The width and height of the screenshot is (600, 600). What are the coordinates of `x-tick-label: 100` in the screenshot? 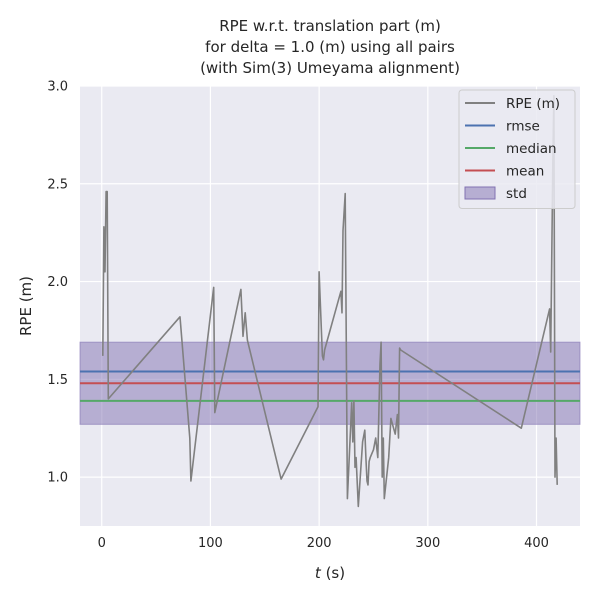 It's located at (210, 543).